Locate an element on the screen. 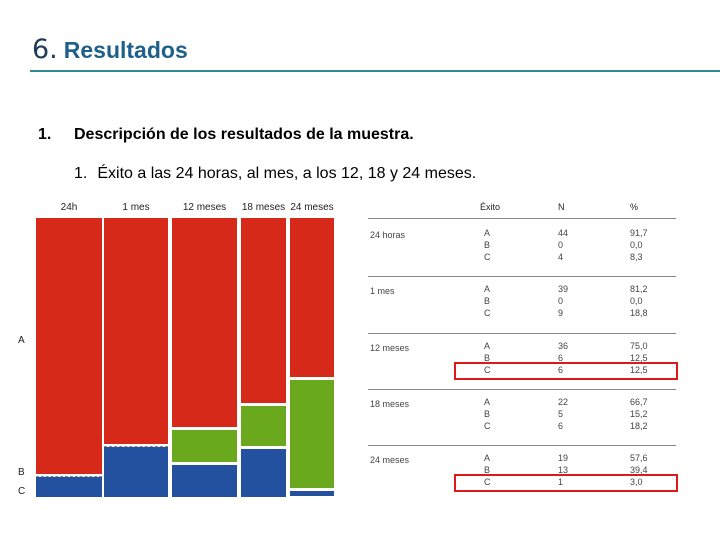  table-cell: 5 is located at coordinates (561, 414).